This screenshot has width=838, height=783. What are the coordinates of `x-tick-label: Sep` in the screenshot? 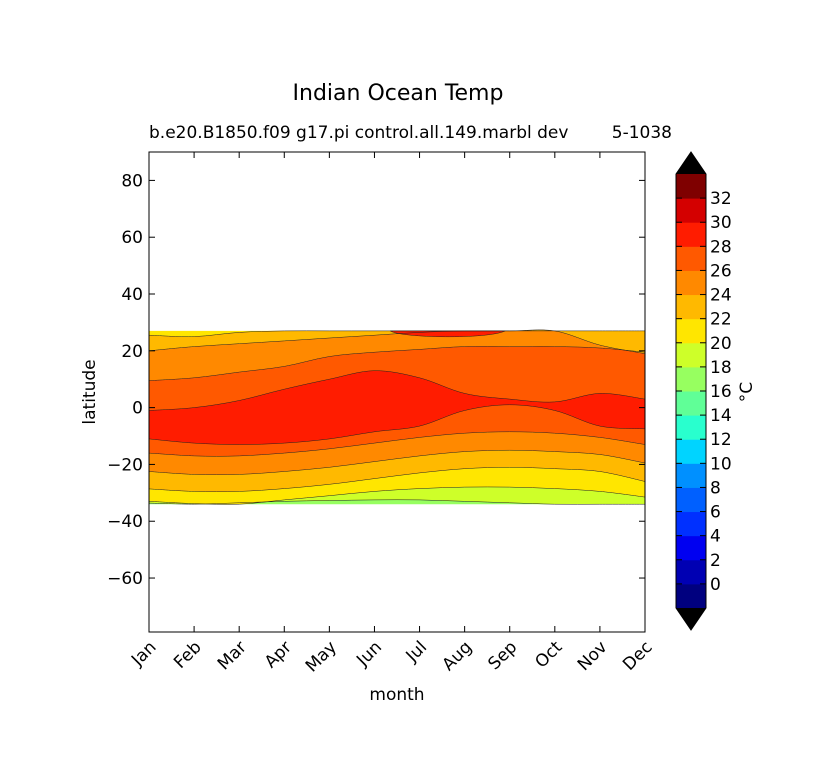 It's located at (502, 655).